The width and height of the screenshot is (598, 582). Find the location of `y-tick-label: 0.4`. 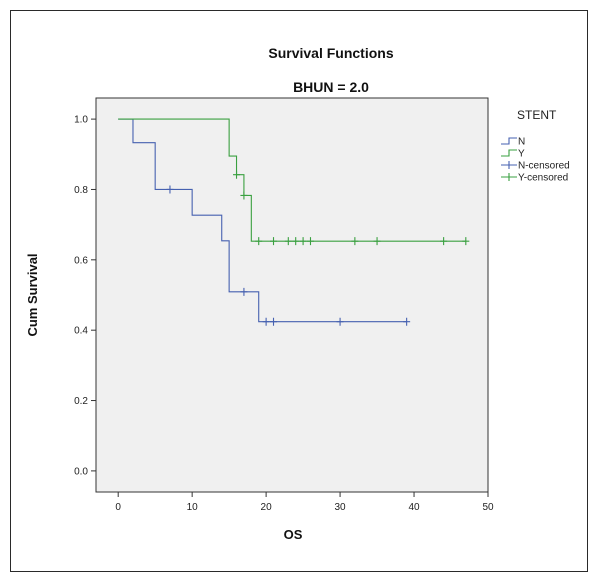

y-tick-label: 0.4 is located at coordinates (81, 331).